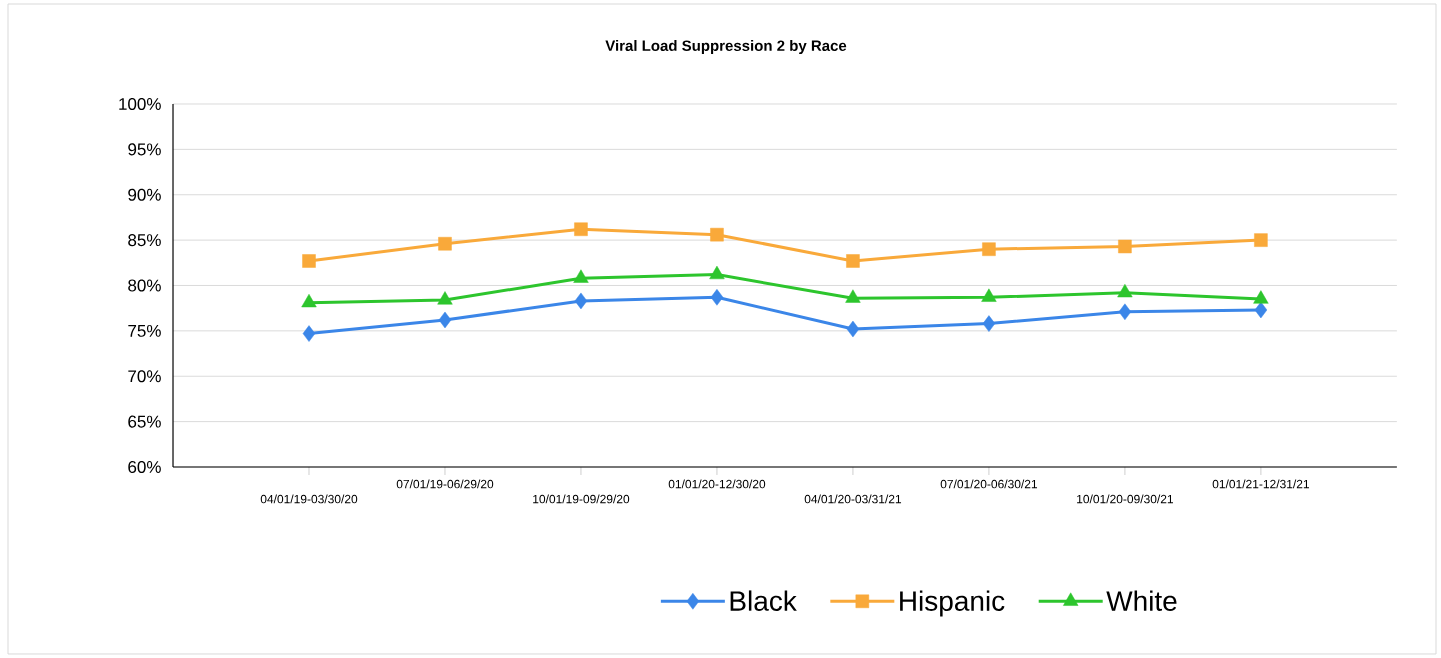 The image size is (1441, 658). Describe the element at coordinates (144, 149) in the screenshot. I see `y-tick-label: 95%` at that location.